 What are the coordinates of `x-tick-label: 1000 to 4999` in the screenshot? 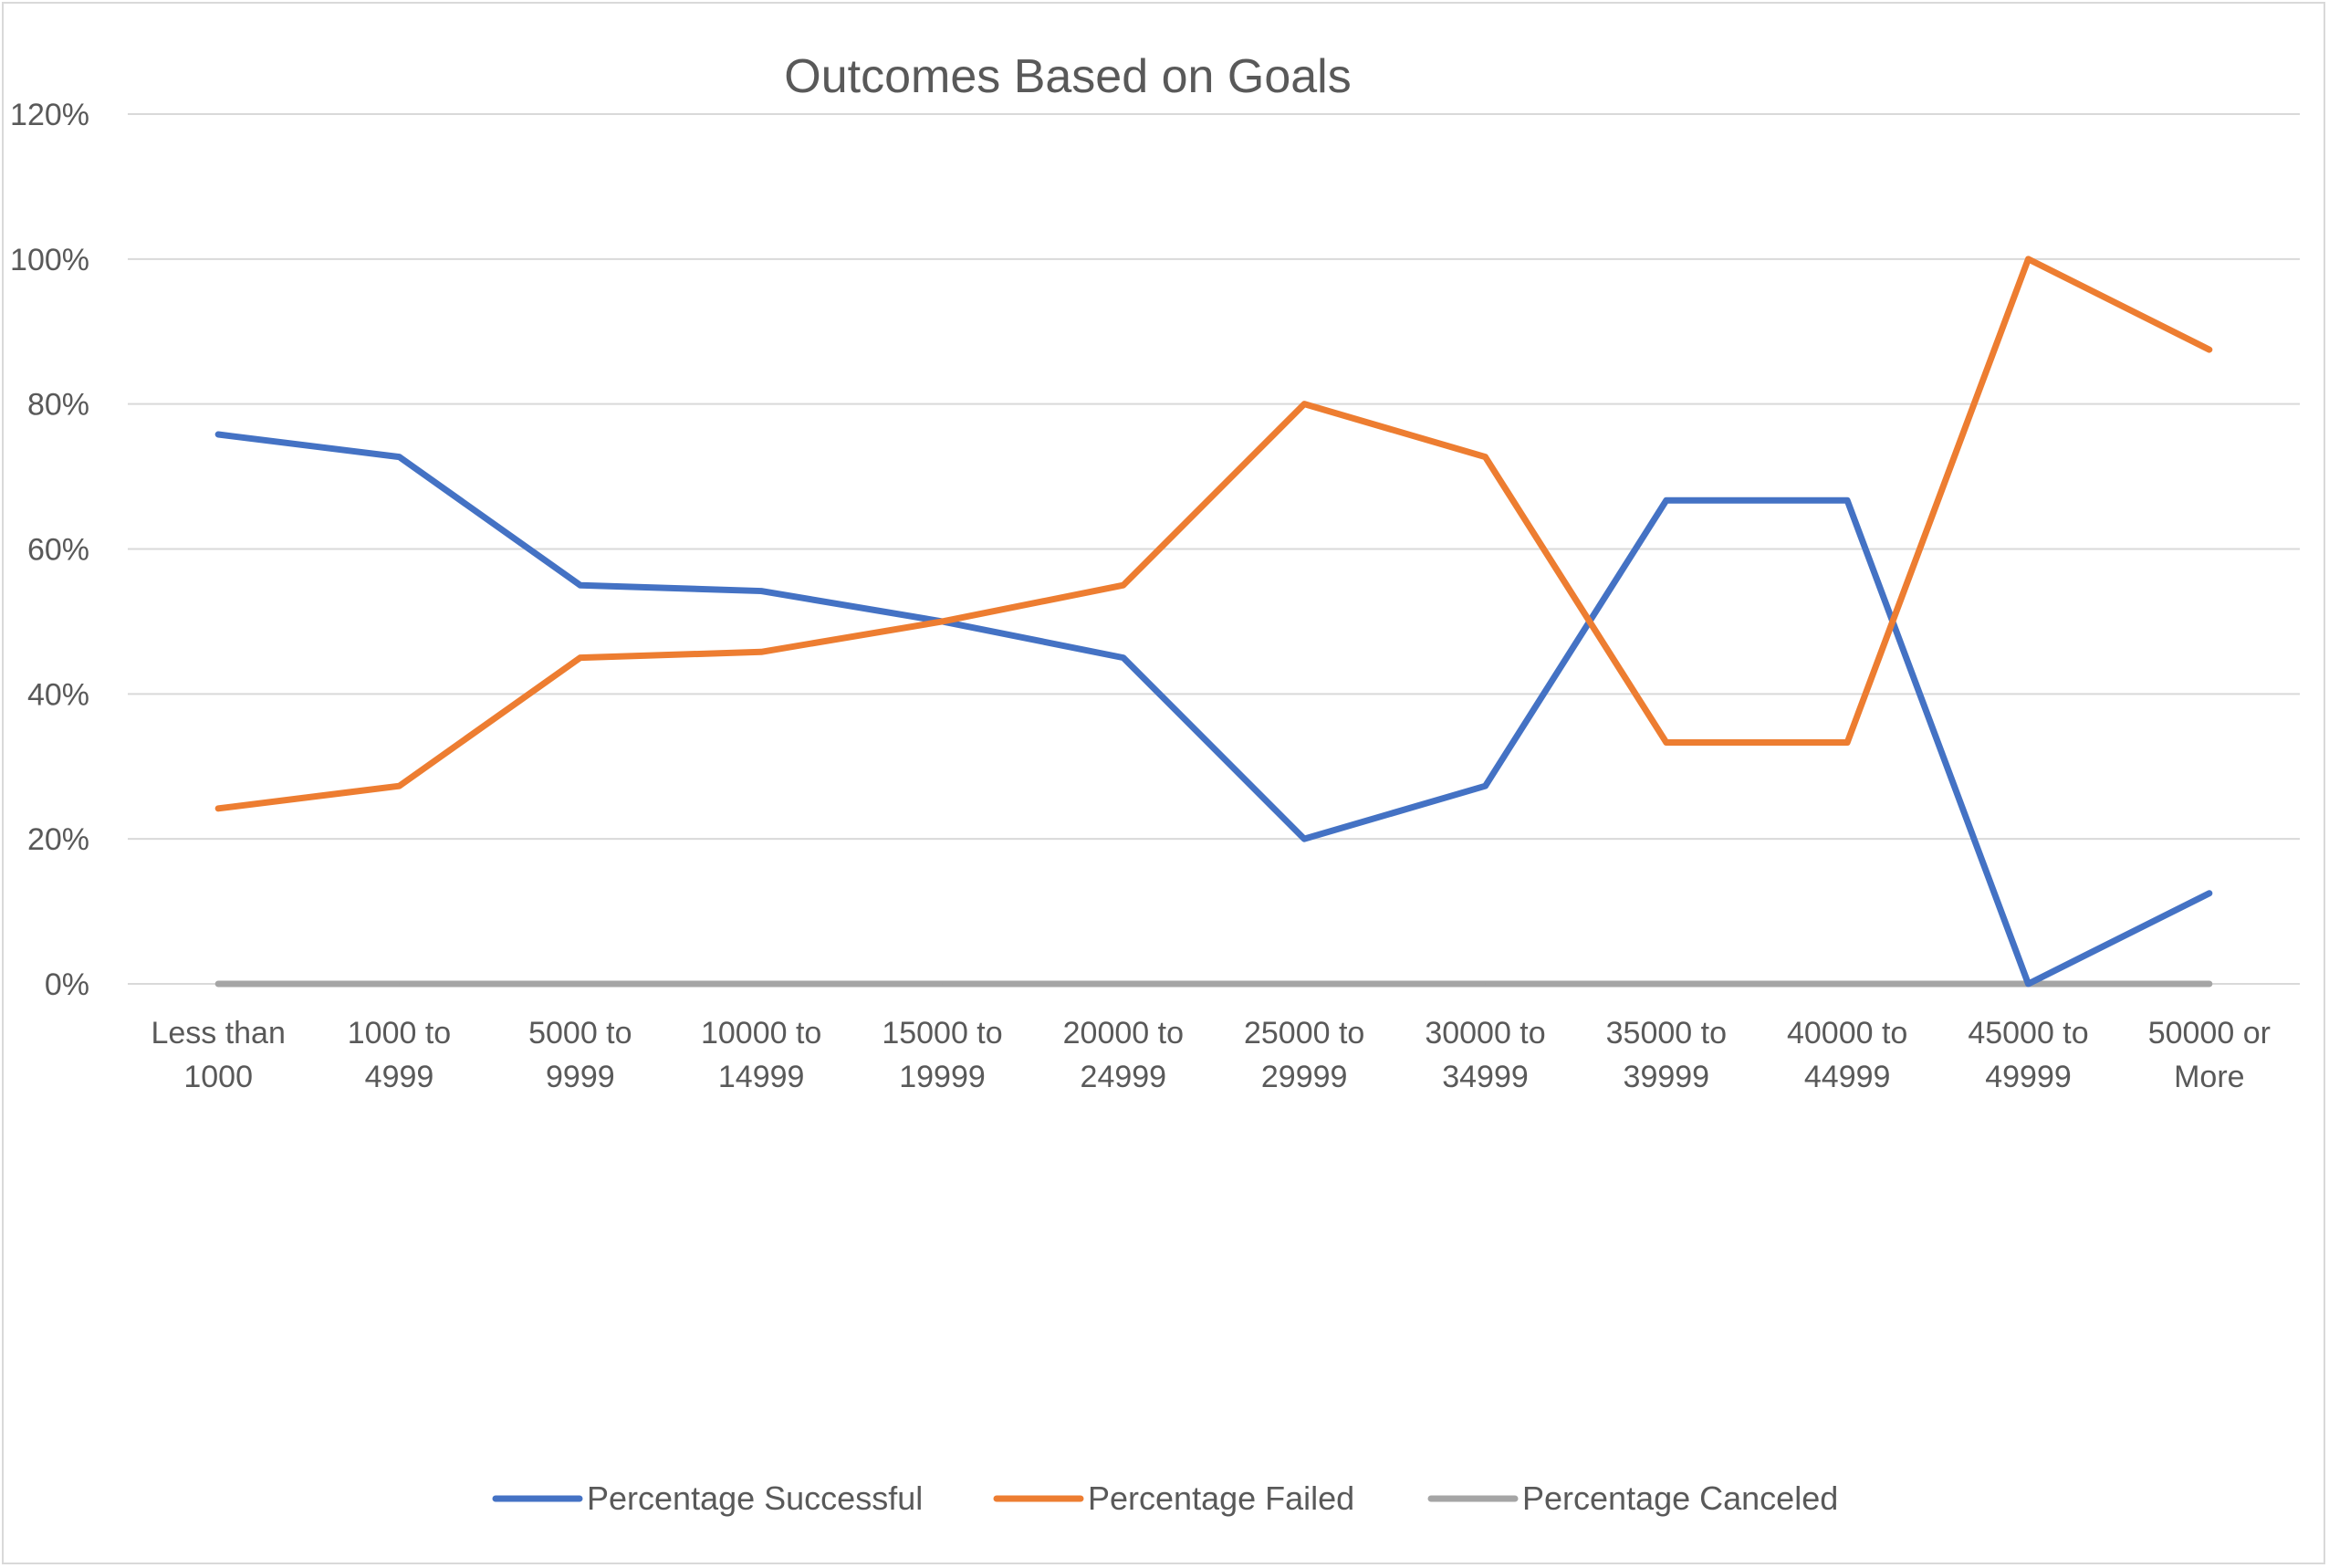 It's located at (399, 1055).